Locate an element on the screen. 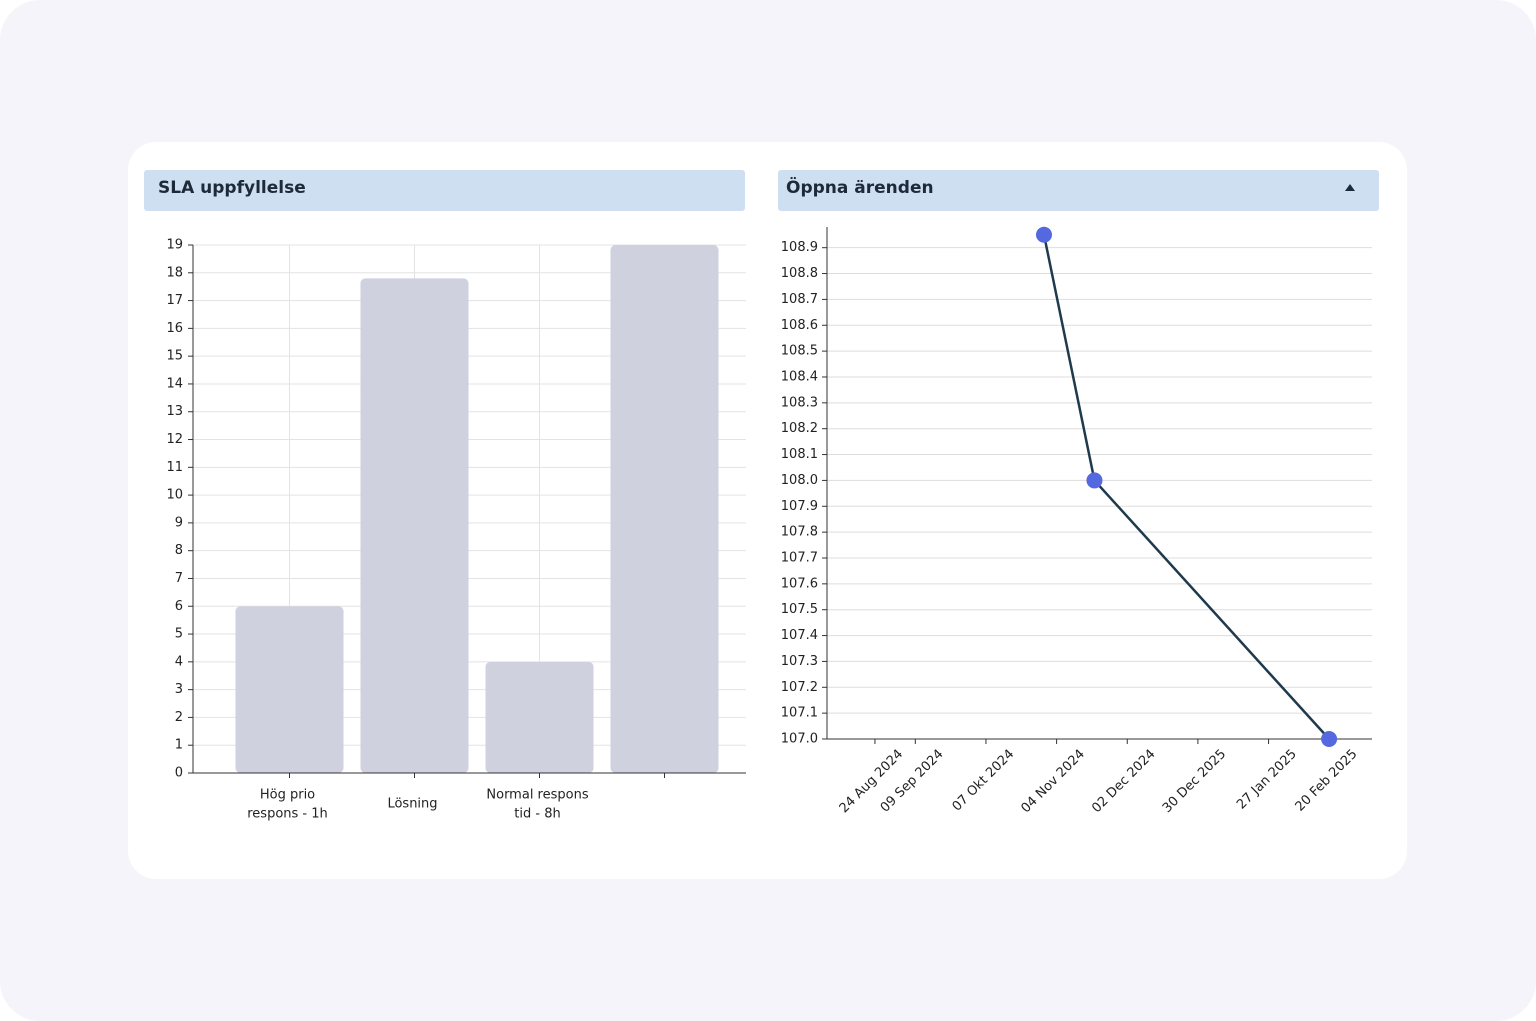 The width and height of the screenshot is (1536, 1021). x-tick-label: Hög prio respons - 1h is located at coordinates (287, 804).